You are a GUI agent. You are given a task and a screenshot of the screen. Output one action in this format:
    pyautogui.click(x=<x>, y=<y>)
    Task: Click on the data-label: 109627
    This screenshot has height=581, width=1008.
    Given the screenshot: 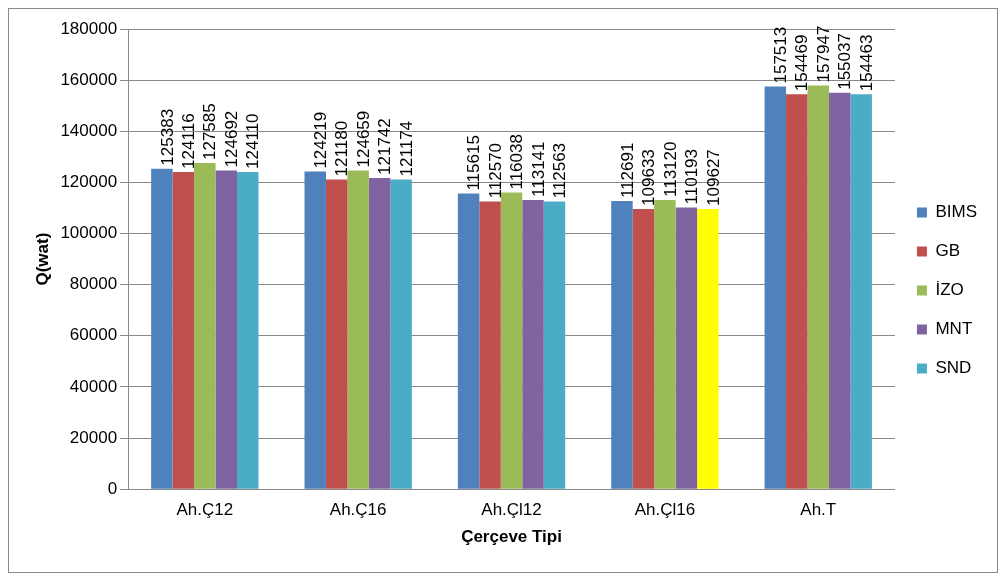 What is the action you would take?
    pyautogui.click(x=713, y=177)
    